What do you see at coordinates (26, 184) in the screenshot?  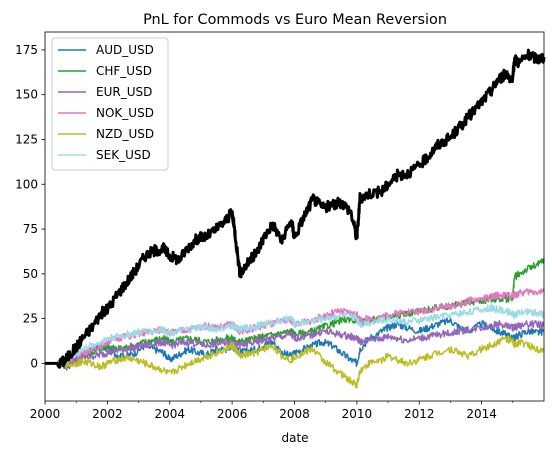 I see `y-tick-label: 100` at bounding box center [26, 184].